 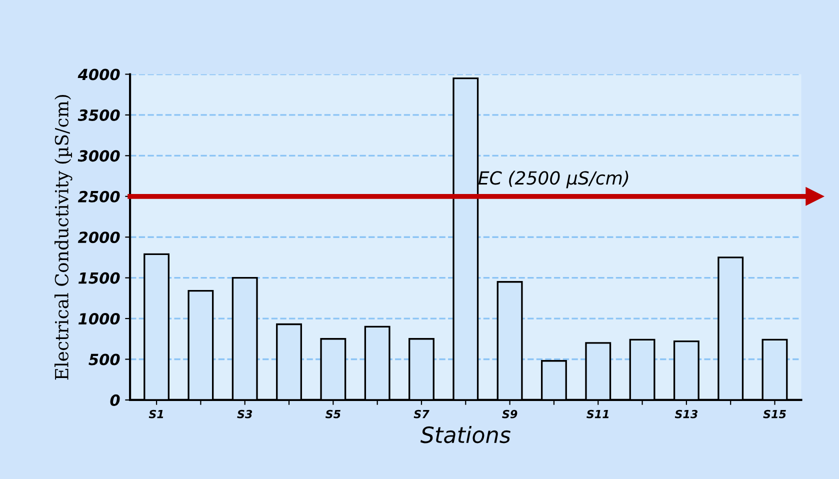 What do you see at coordinates (63, 237) in the screenshot?
I see `y-axis-title: Electrical Conductivity (µS/cm)` at bounding box center [63, 237].